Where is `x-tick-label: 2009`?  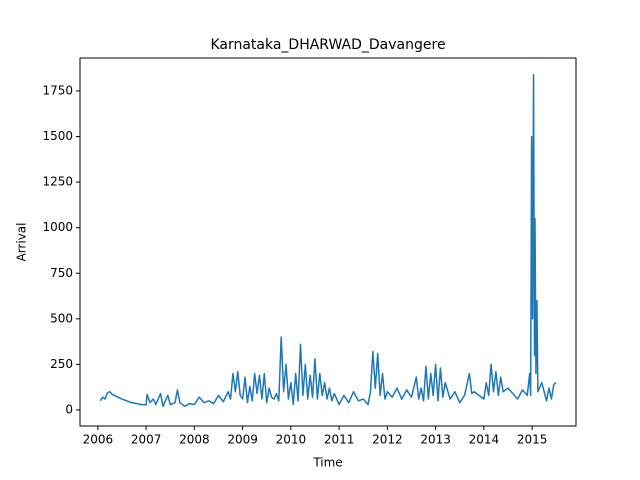 x-tick-label: 2009 is located at coordinates (242, 440).